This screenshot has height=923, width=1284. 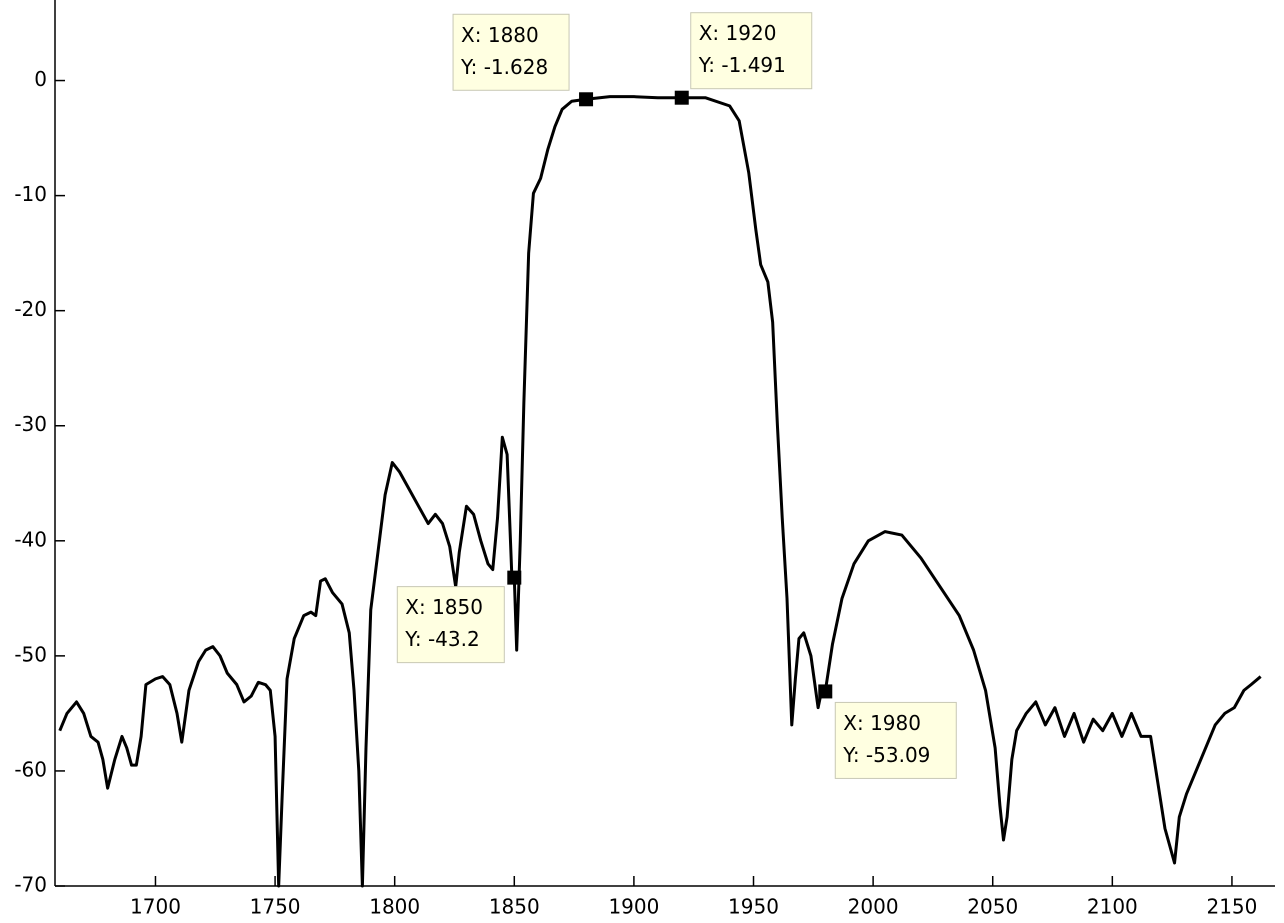 I want to click on x-tick-label: 1950, so click(x=753, y=907).